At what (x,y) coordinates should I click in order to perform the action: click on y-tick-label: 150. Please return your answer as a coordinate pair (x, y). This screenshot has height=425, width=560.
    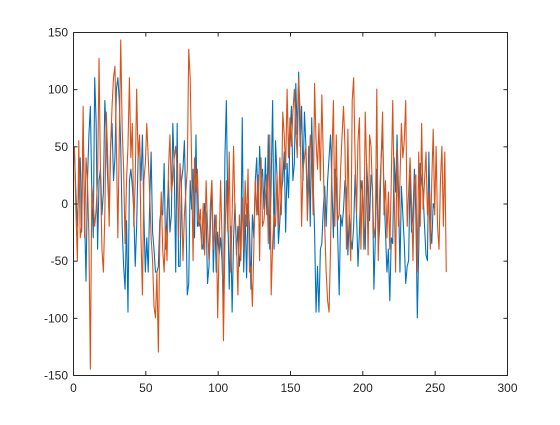
    Looking at the image, I should click on (58, 33).